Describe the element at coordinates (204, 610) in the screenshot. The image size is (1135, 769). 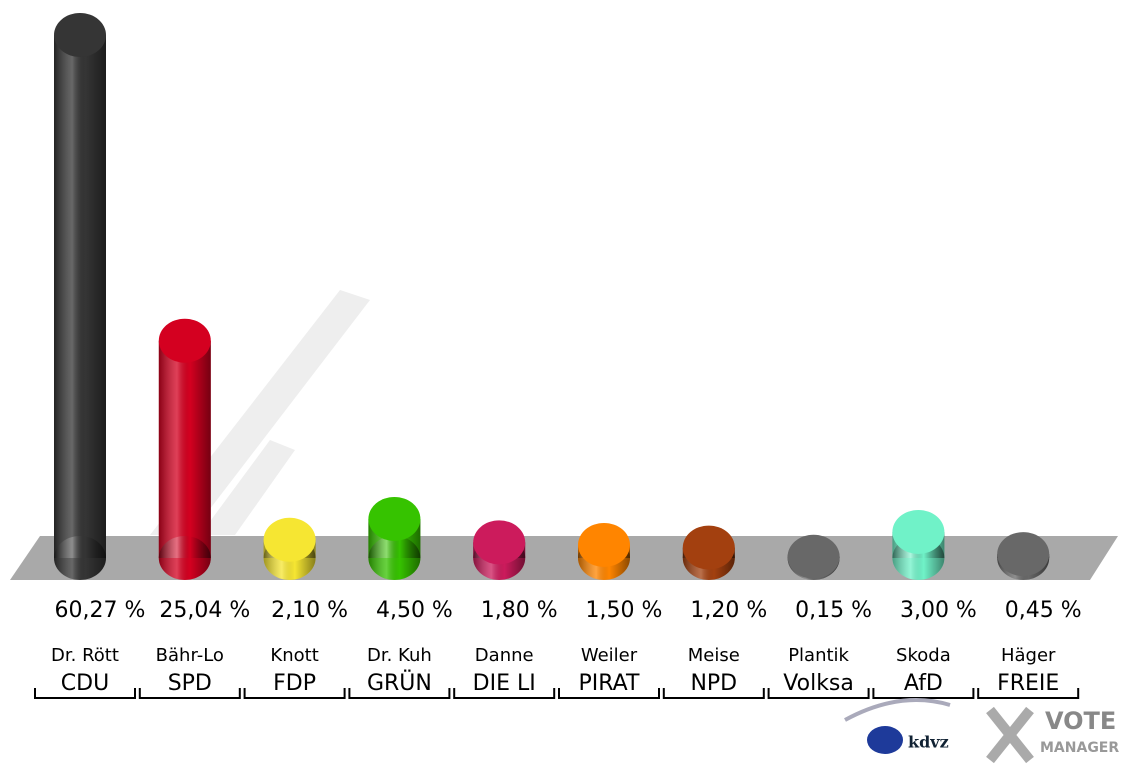
I see `value-label: 25,04 %` at that location.